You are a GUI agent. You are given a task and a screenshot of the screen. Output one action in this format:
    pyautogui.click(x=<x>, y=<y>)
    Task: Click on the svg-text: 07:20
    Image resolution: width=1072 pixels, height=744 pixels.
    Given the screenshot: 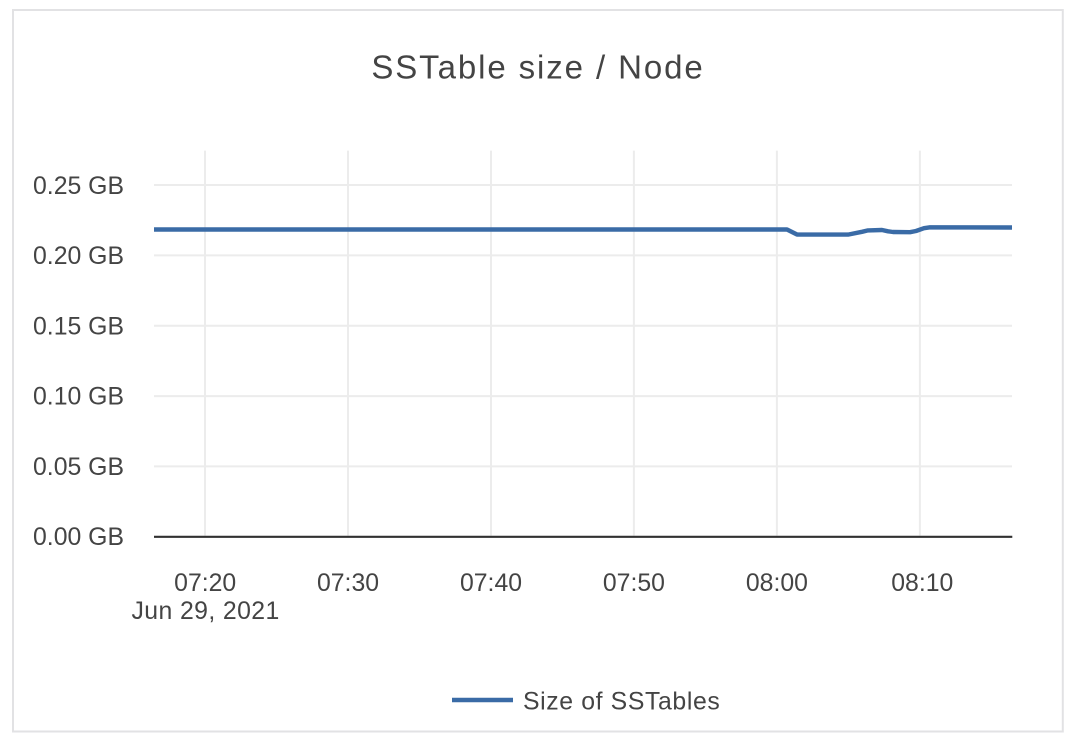 What is the action you would take?
    pyautogui.click(x=205, y=583)
    